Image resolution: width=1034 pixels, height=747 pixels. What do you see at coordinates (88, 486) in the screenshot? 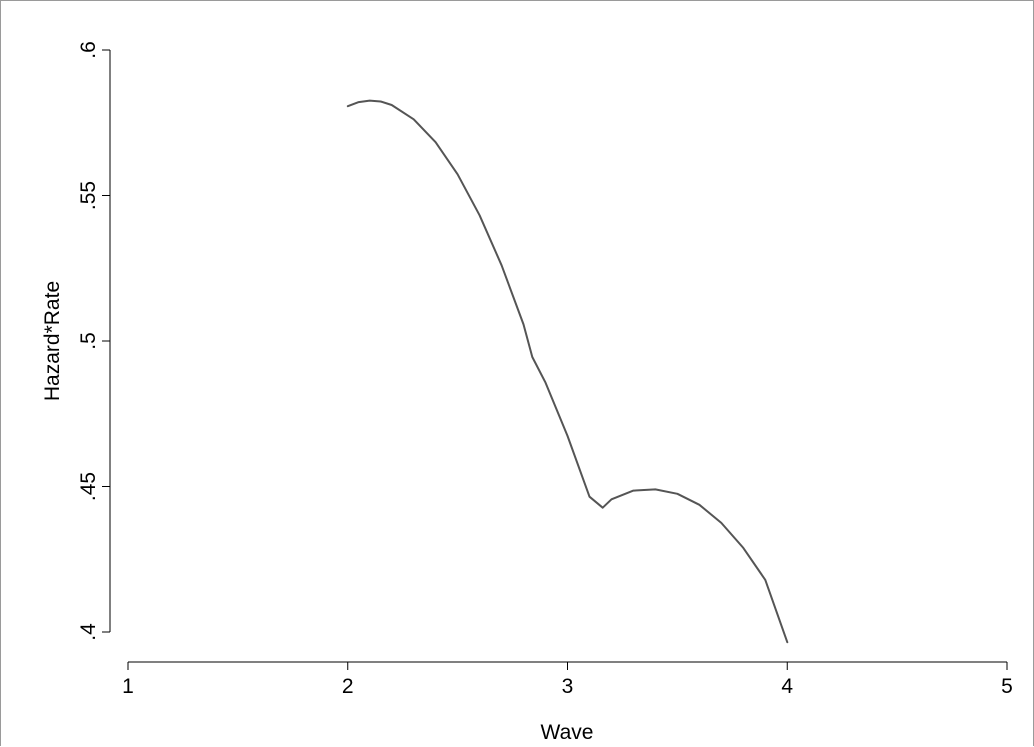
I see `y-tick-label: .45` at bounding box center [88, 486].